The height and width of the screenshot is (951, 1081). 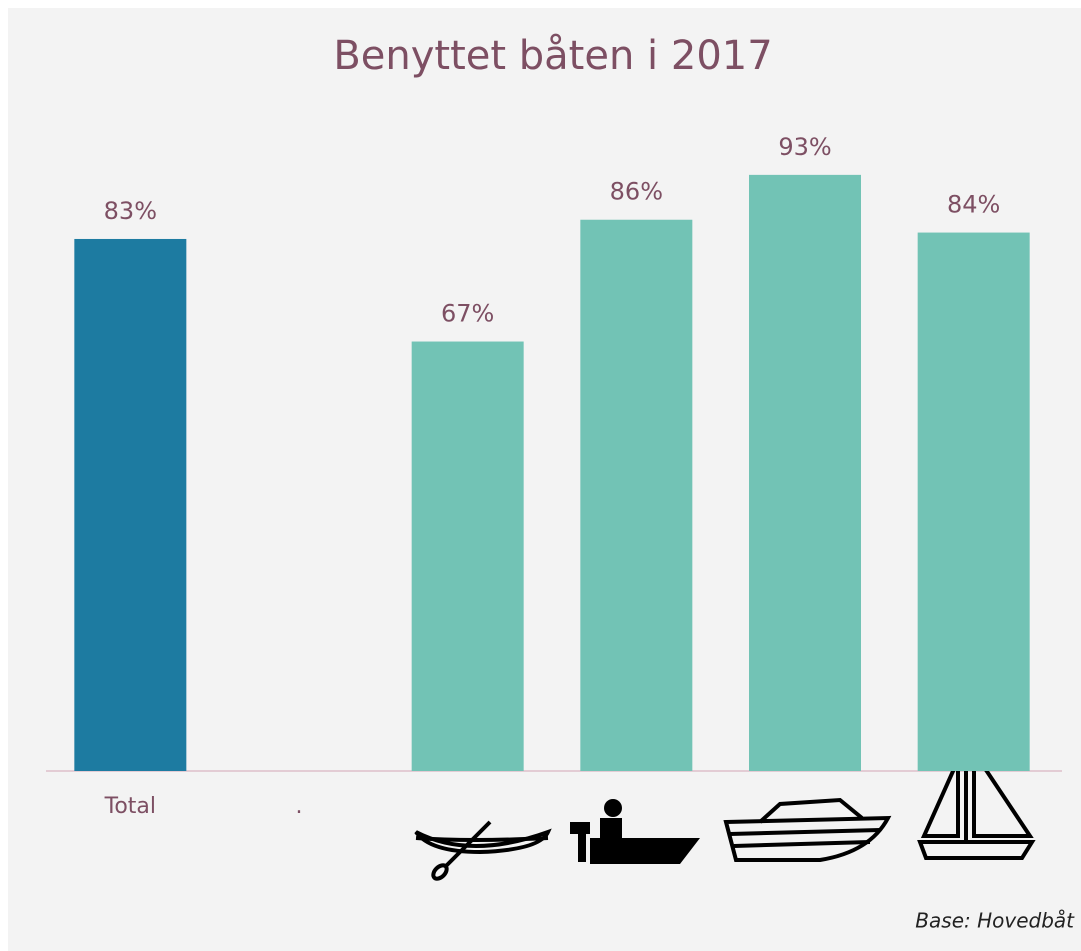 I want to click on chart-title: Benyttet båten i 2017, so click(x=552, y=56).